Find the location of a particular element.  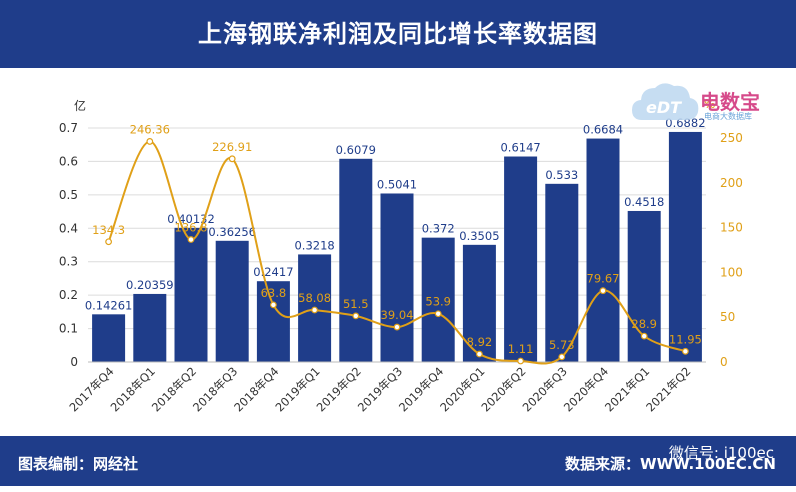

footer-credit: 图表编制：网经社 is located at coordinates (78, 464).